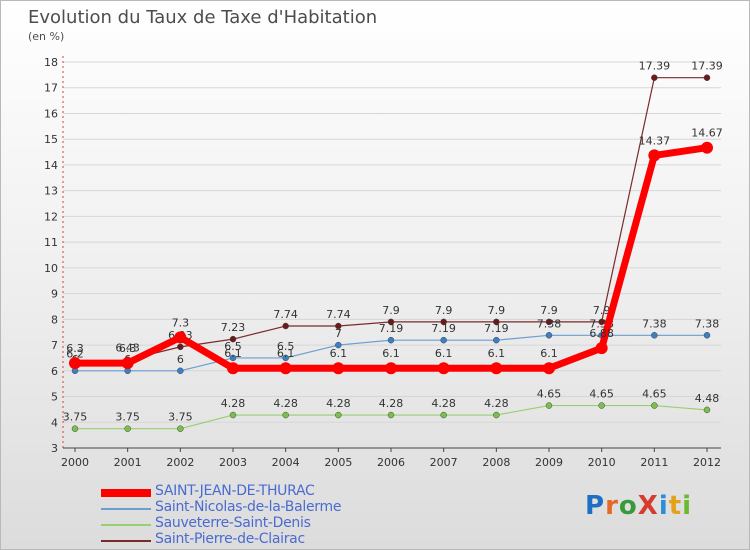 This screenshot has height=550, width=750. I want to click on proxiti-logo: ProXiti, so click(638, 506).